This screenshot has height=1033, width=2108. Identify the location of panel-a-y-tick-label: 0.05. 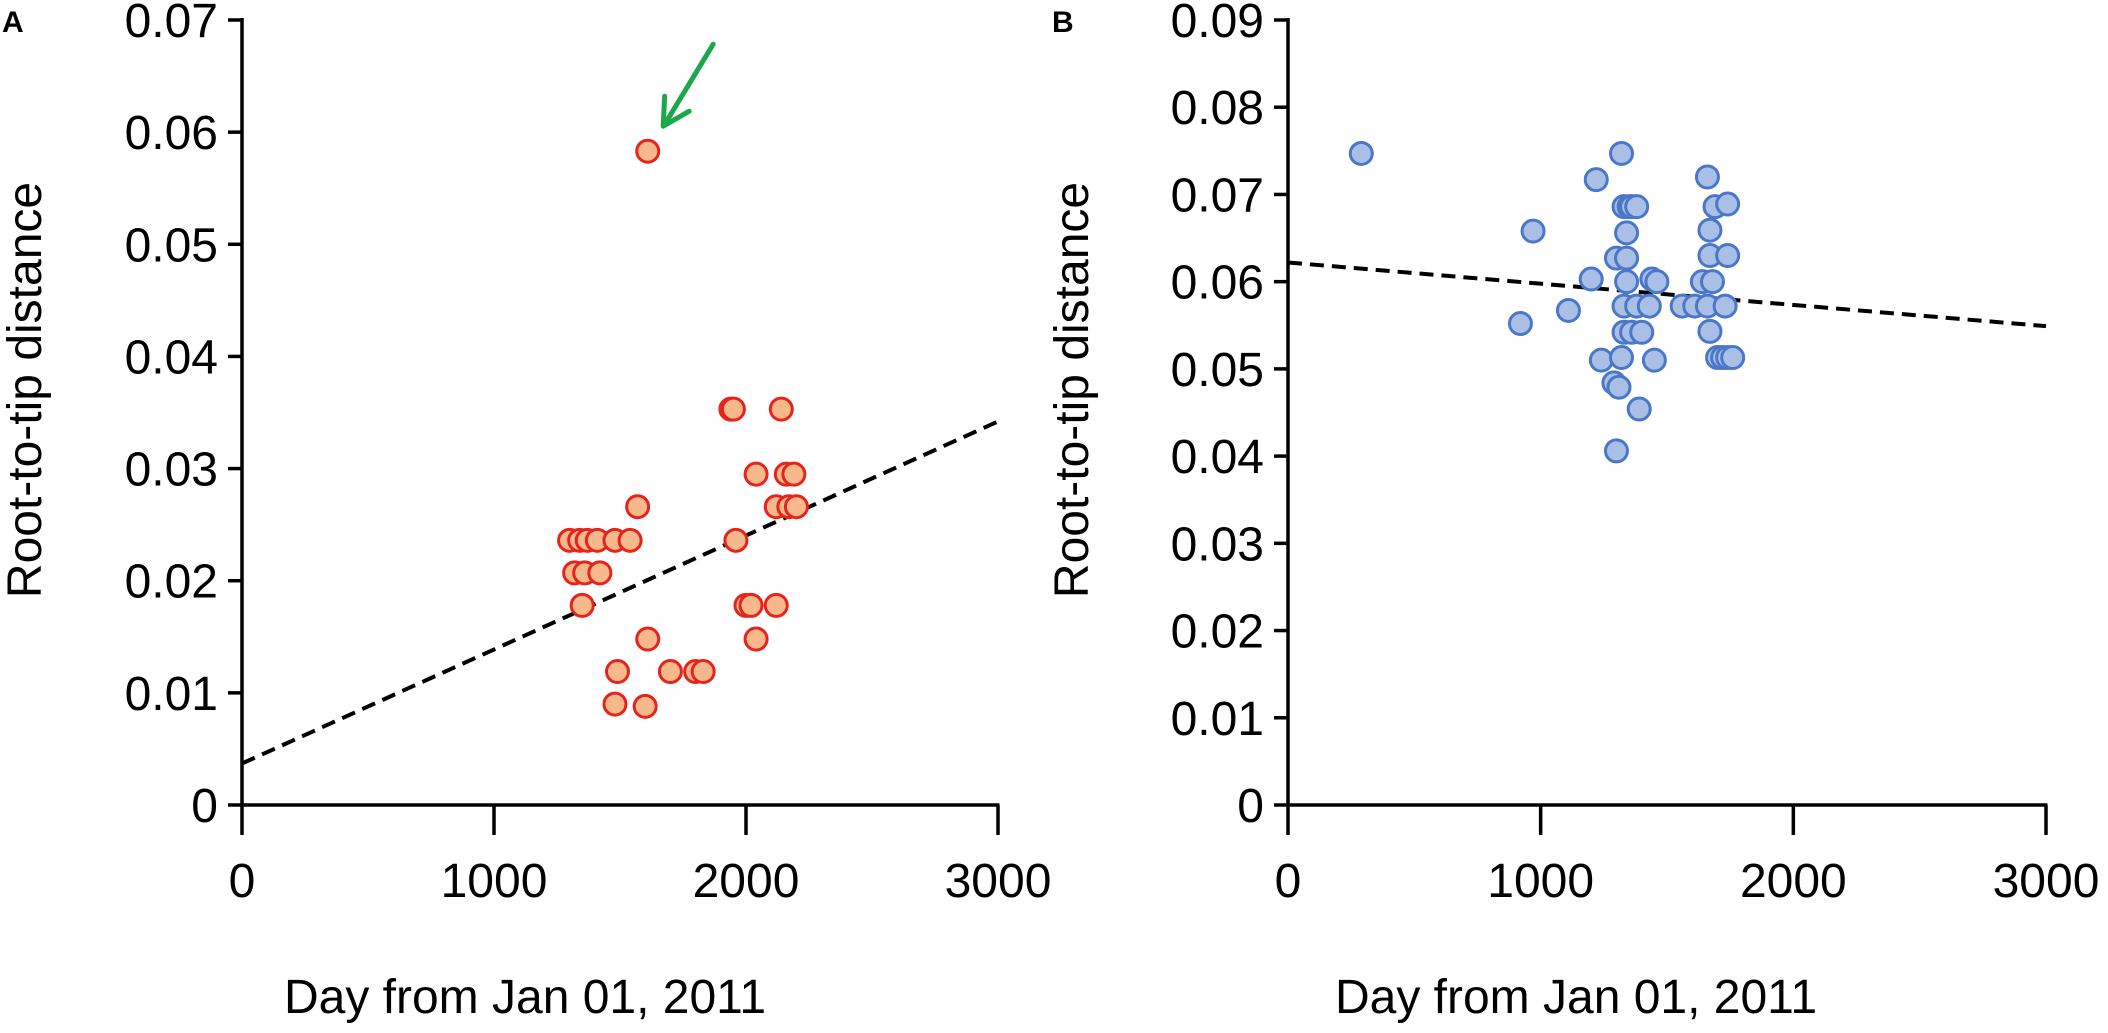
(171, 245).